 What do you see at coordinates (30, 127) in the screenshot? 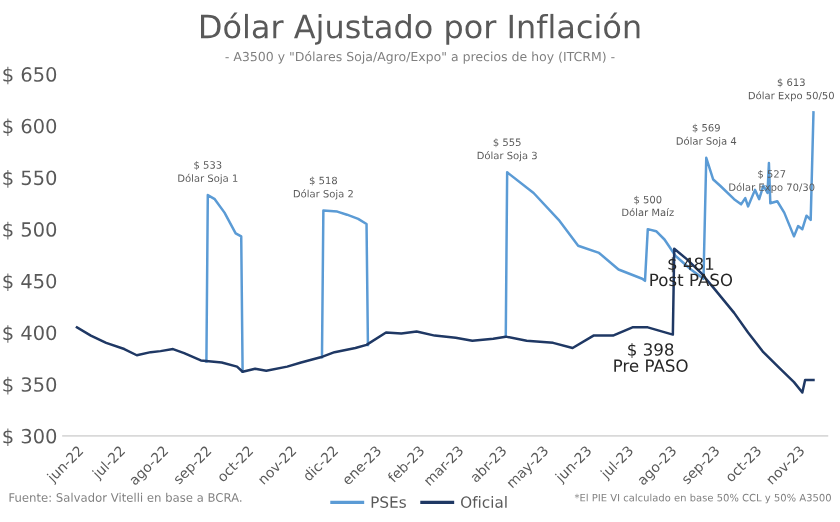
I see `y-tick-label: $ 600` at bounding box center [30, 127].